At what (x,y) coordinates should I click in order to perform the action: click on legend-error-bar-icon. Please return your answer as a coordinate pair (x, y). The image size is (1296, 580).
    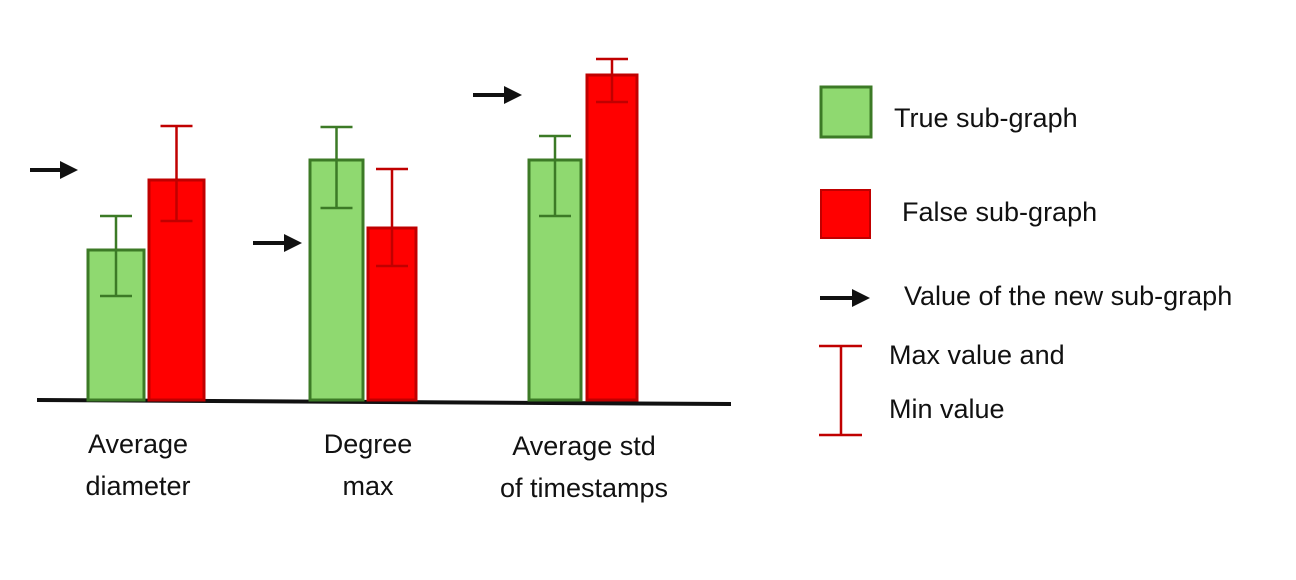
    Looking at the image, I should click on (840, 390).